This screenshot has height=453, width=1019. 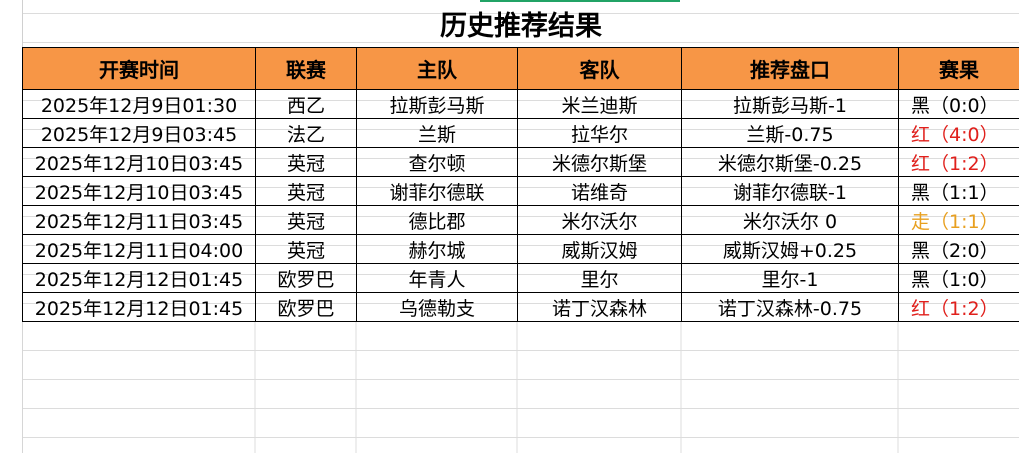 What do you see at coordinates (306, 133) in the screenshot?
I see `table-cell: 法乙` at bounding box center [306, 133].